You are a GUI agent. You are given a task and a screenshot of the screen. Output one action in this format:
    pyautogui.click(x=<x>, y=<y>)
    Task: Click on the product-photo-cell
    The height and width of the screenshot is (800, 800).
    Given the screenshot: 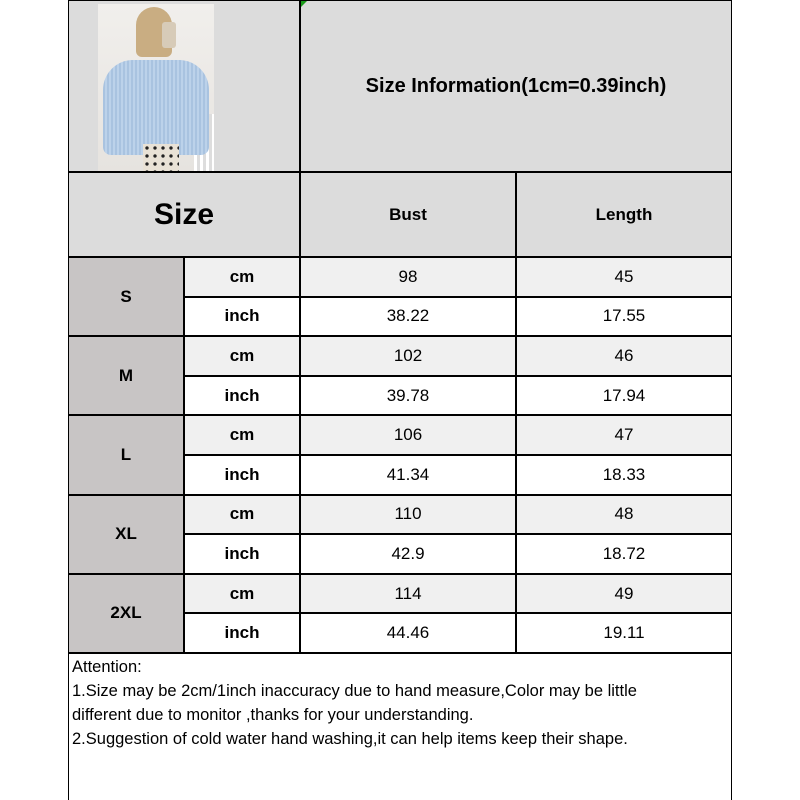 What is the action you would take?
    pyautogui.click(x=184, y=86)
    